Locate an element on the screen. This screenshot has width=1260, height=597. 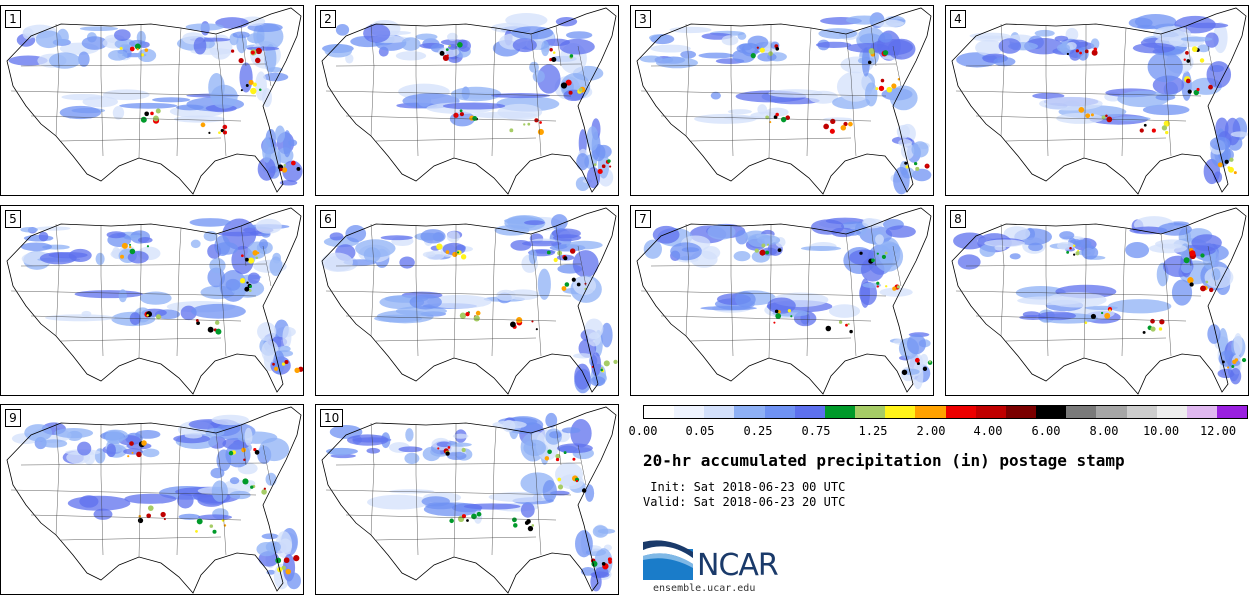
stamp-panel-2: 2 is located at coordinates (467, 100).